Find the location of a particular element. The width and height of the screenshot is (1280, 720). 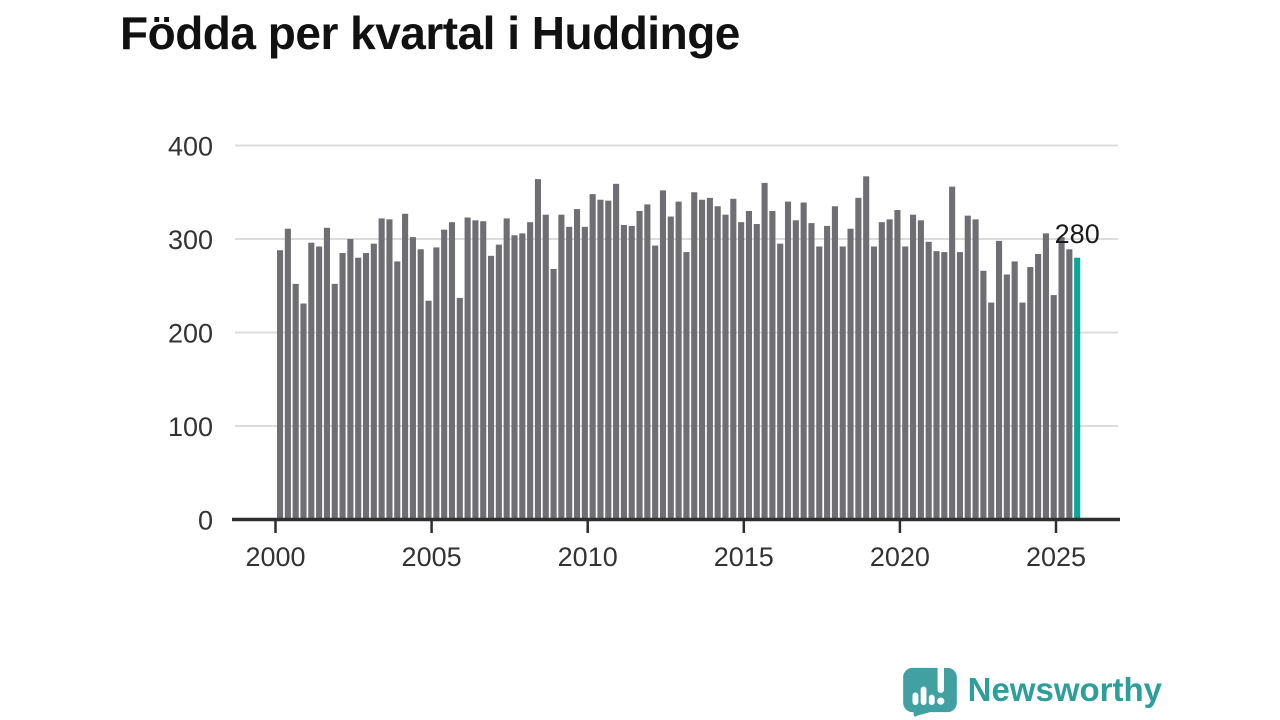

y-tick-label-100: 100 is located at coordinates (190, 427).